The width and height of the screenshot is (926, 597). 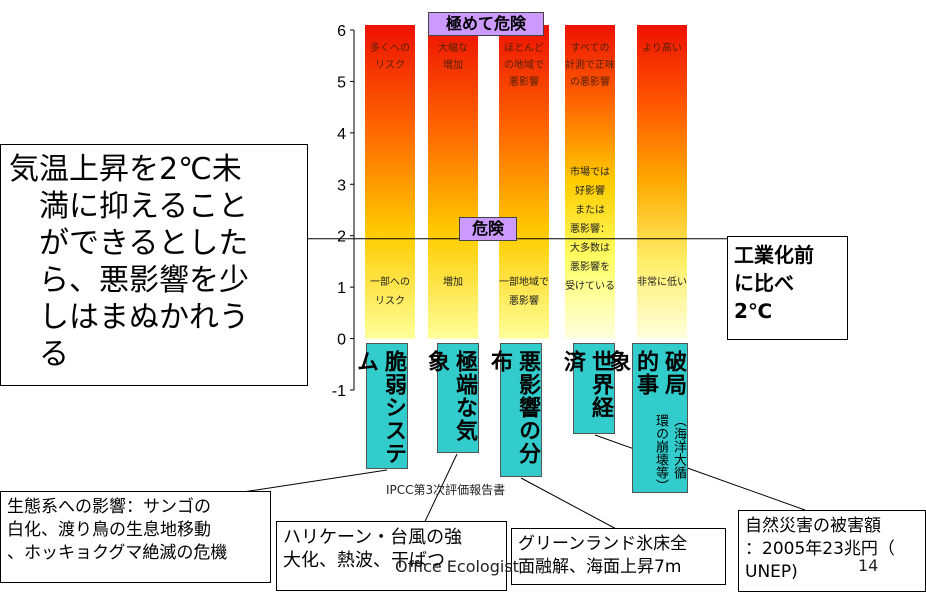 I want to click on source-label: IPCC第3次評価報告書, so click(x=446, y=490).